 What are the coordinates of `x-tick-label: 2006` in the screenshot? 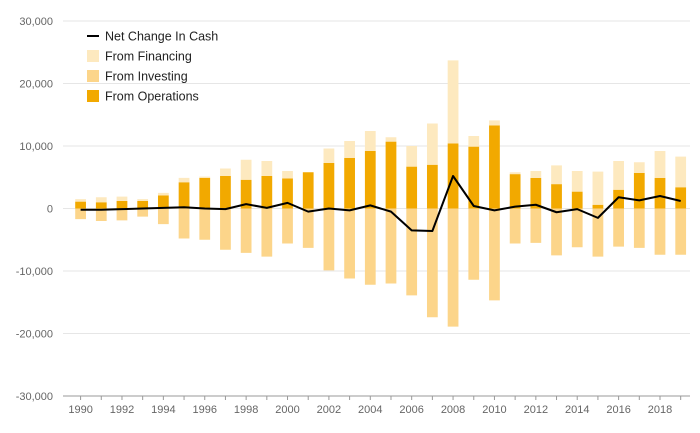 It's located at (411, 410).